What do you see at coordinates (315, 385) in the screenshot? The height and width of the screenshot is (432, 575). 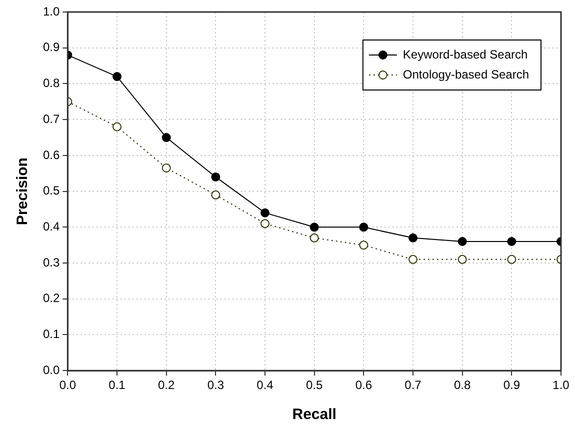 I see `x-tick-label: 0.5` at bounding box center [315, 385].